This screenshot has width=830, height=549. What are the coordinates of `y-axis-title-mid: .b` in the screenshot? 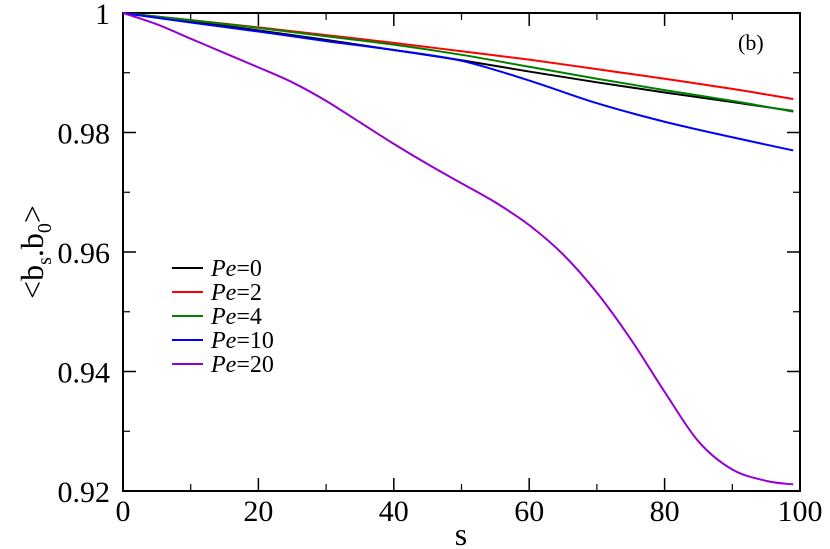 It's located at (32, 245).